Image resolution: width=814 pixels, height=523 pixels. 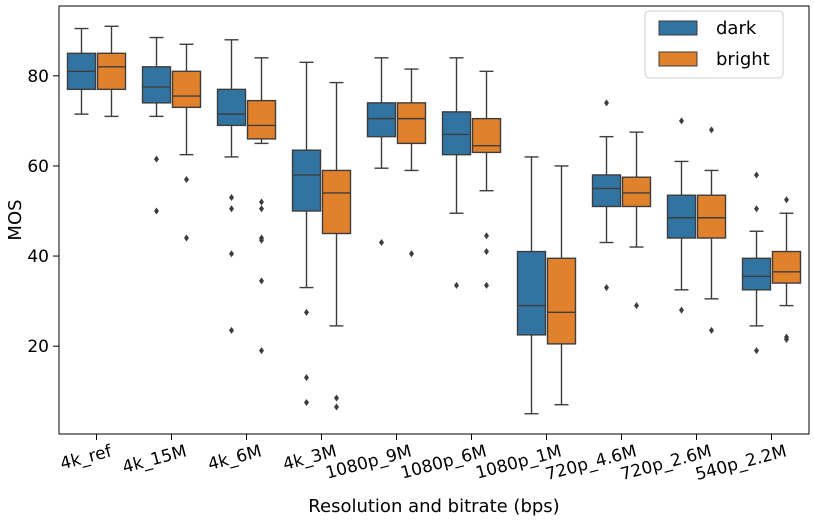 I want to click on y-tick-label: 80, so click(x=38, y=77).